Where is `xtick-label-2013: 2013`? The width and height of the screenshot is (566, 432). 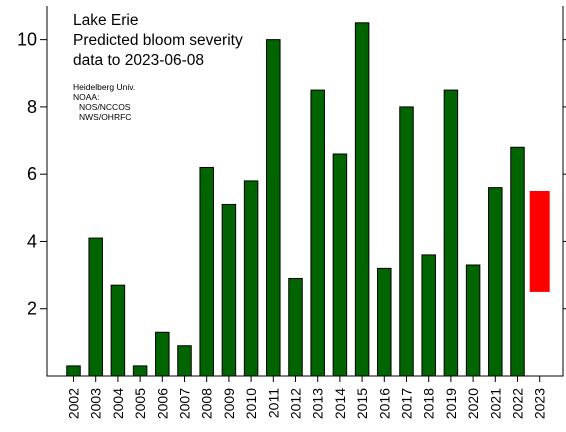 xtick-label-2013: 2013 is located at coordinates (318, 403).